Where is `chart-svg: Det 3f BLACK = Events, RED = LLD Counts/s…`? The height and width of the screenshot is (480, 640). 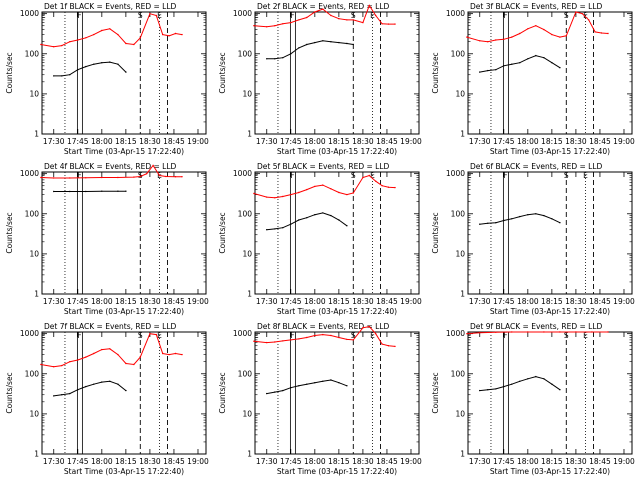 chart-svg: Det 3f BLACK = Events, RED = LLD Counts/s… is located at coordinates (533, 79).